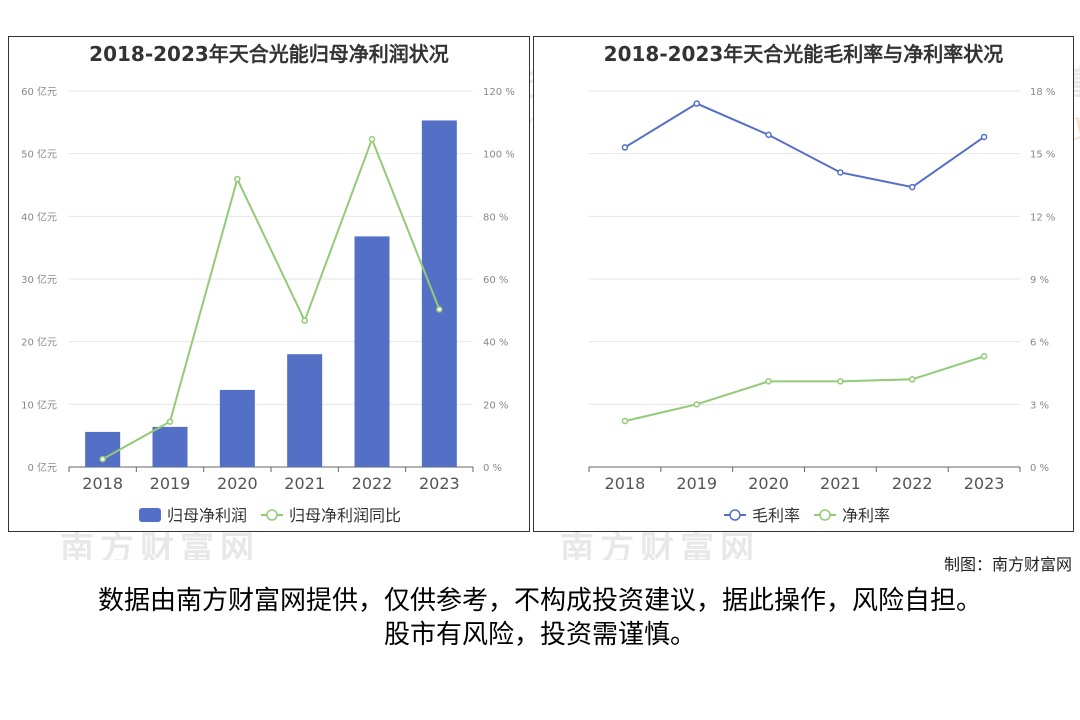 Image resolution: width=1080 pixels, height=720 pixels. Describe the element at coordinates (1039, 280) in the screenshot. I see `y-right-tick-label: 9 %` at that location.